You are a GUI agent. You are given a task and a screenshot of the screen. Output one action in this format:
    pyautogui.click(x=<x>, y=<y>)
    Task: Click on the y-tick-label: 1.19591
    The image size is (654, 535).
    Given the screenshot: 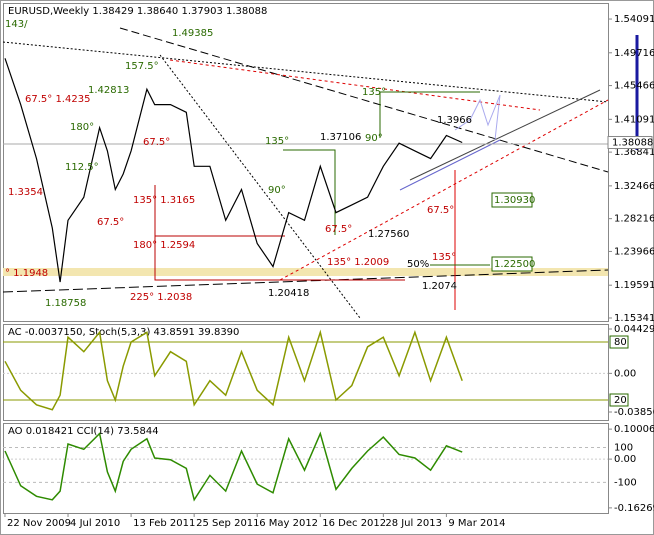 What is the action you would take?
    pyautogui.click(x=634, y=285)
    